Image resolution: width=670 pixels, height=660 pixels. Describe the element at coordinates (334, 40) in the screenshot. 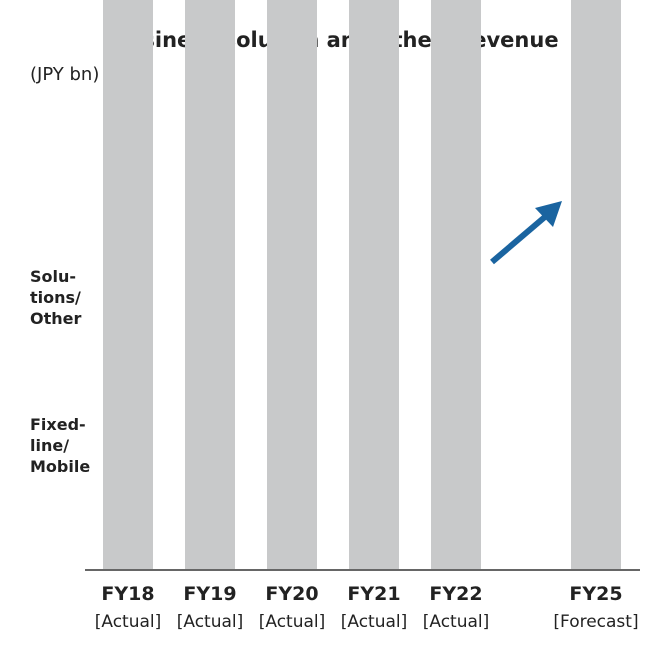

I see `chart-title: Business solution and others revenue` at that location.